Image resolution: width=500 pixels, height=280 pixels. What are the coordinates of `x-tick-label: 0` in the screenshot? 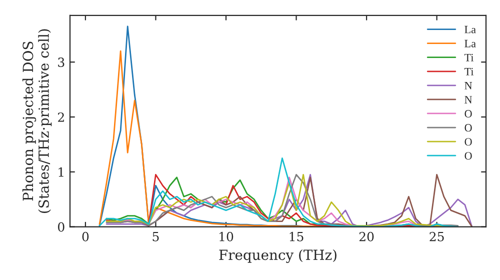 It's located at (85, 237).